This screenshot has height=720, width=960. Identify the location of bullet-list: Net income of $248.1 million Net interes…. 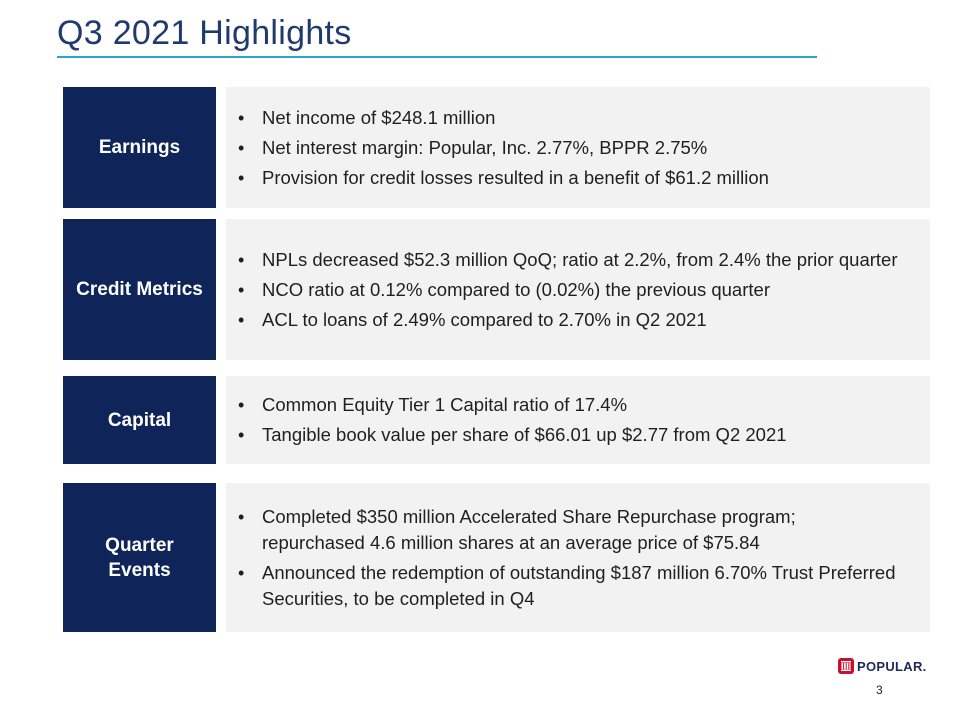
(568, 148).